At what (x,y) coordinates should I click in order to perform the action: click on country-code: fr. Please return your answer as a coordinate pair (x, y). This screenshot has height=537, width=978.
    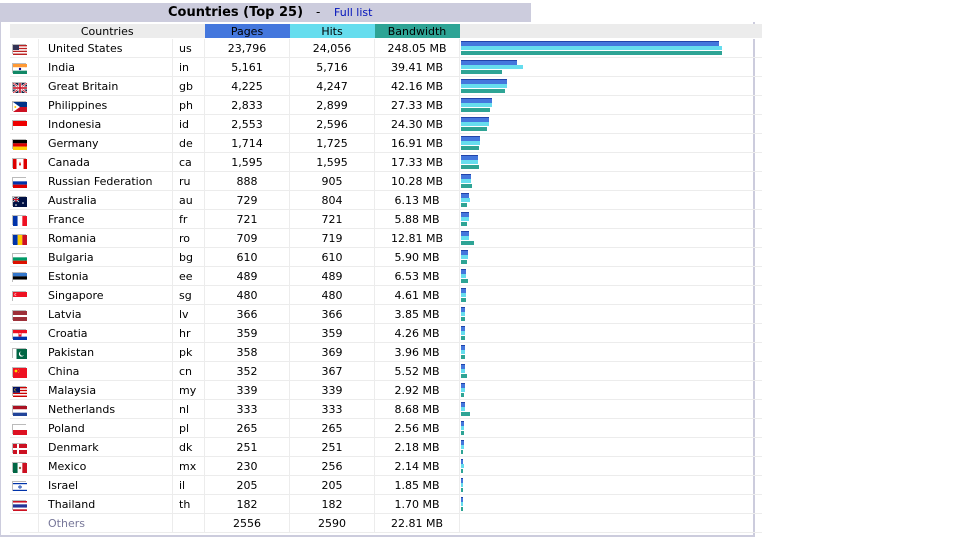
    Looking at the image, I should click on (188, 219).